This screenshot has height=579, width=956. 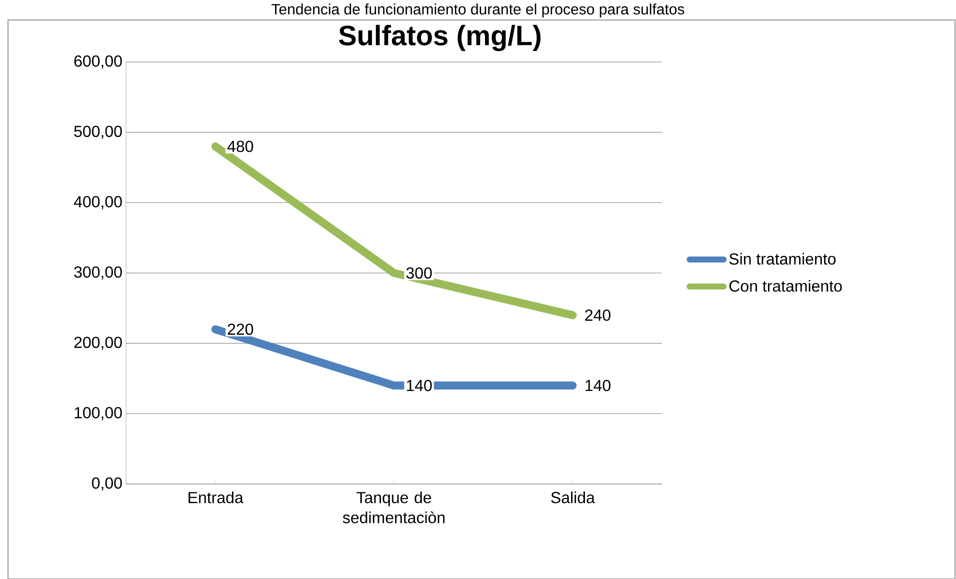 I want to click on y-tick-label: 0,00, so click(x=107, y=484).